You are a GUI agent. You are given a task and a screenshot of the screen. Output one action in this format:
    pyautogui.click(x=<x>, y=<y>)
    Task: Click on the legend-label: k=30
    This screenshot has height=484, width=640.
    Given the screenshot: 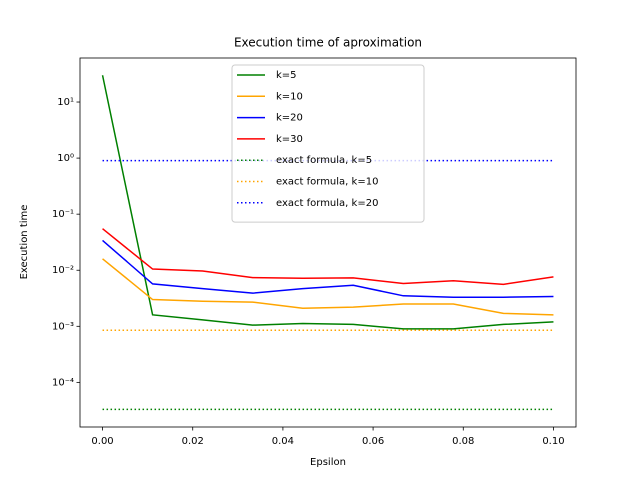 What is the action you would take?
    pyautogui.click(x=289, y=139)
    